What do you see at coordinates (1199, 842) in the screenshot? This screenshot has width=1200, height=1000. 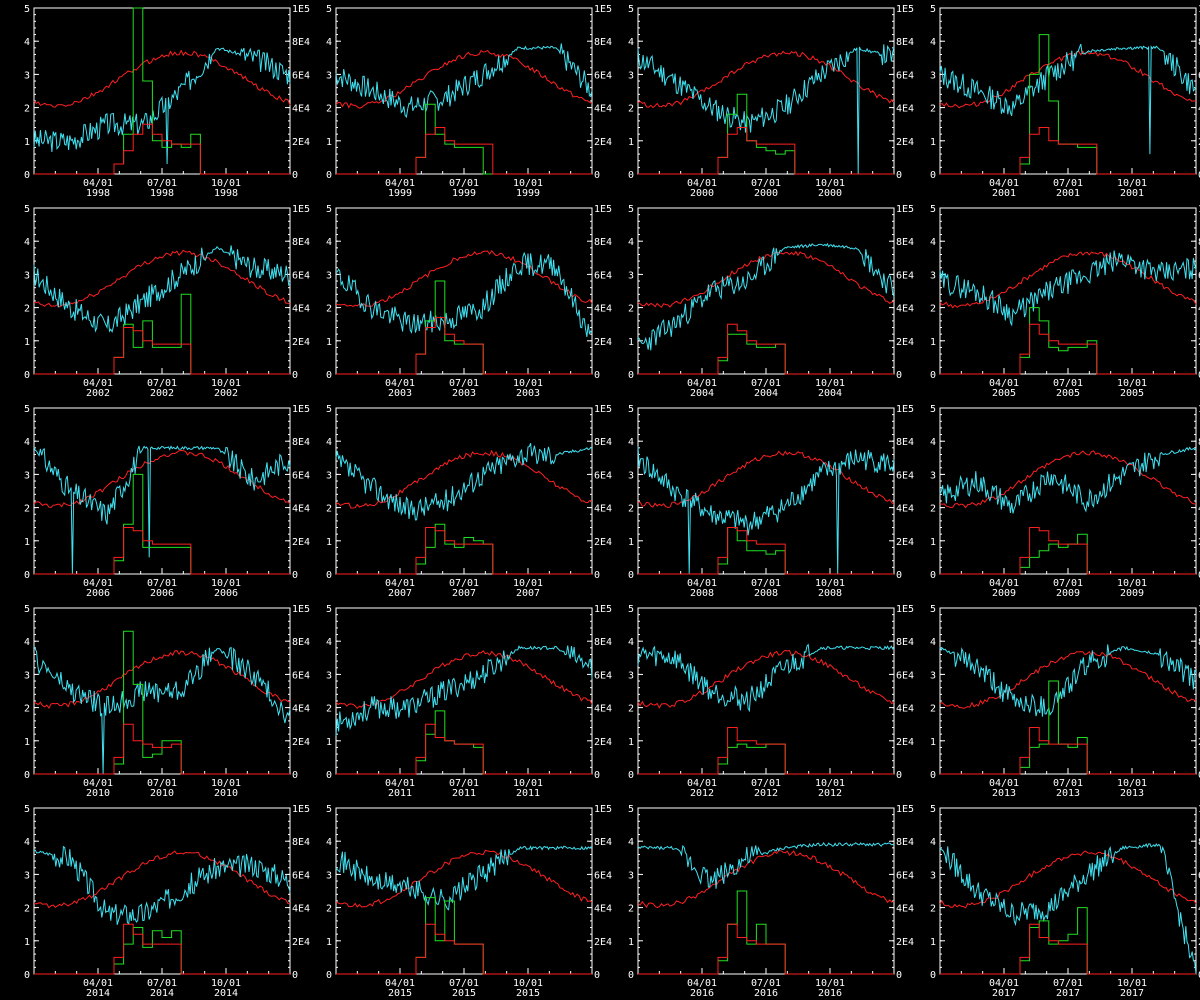 I see `right-tick-label: 8E4` at bounding box center [1199, 842].